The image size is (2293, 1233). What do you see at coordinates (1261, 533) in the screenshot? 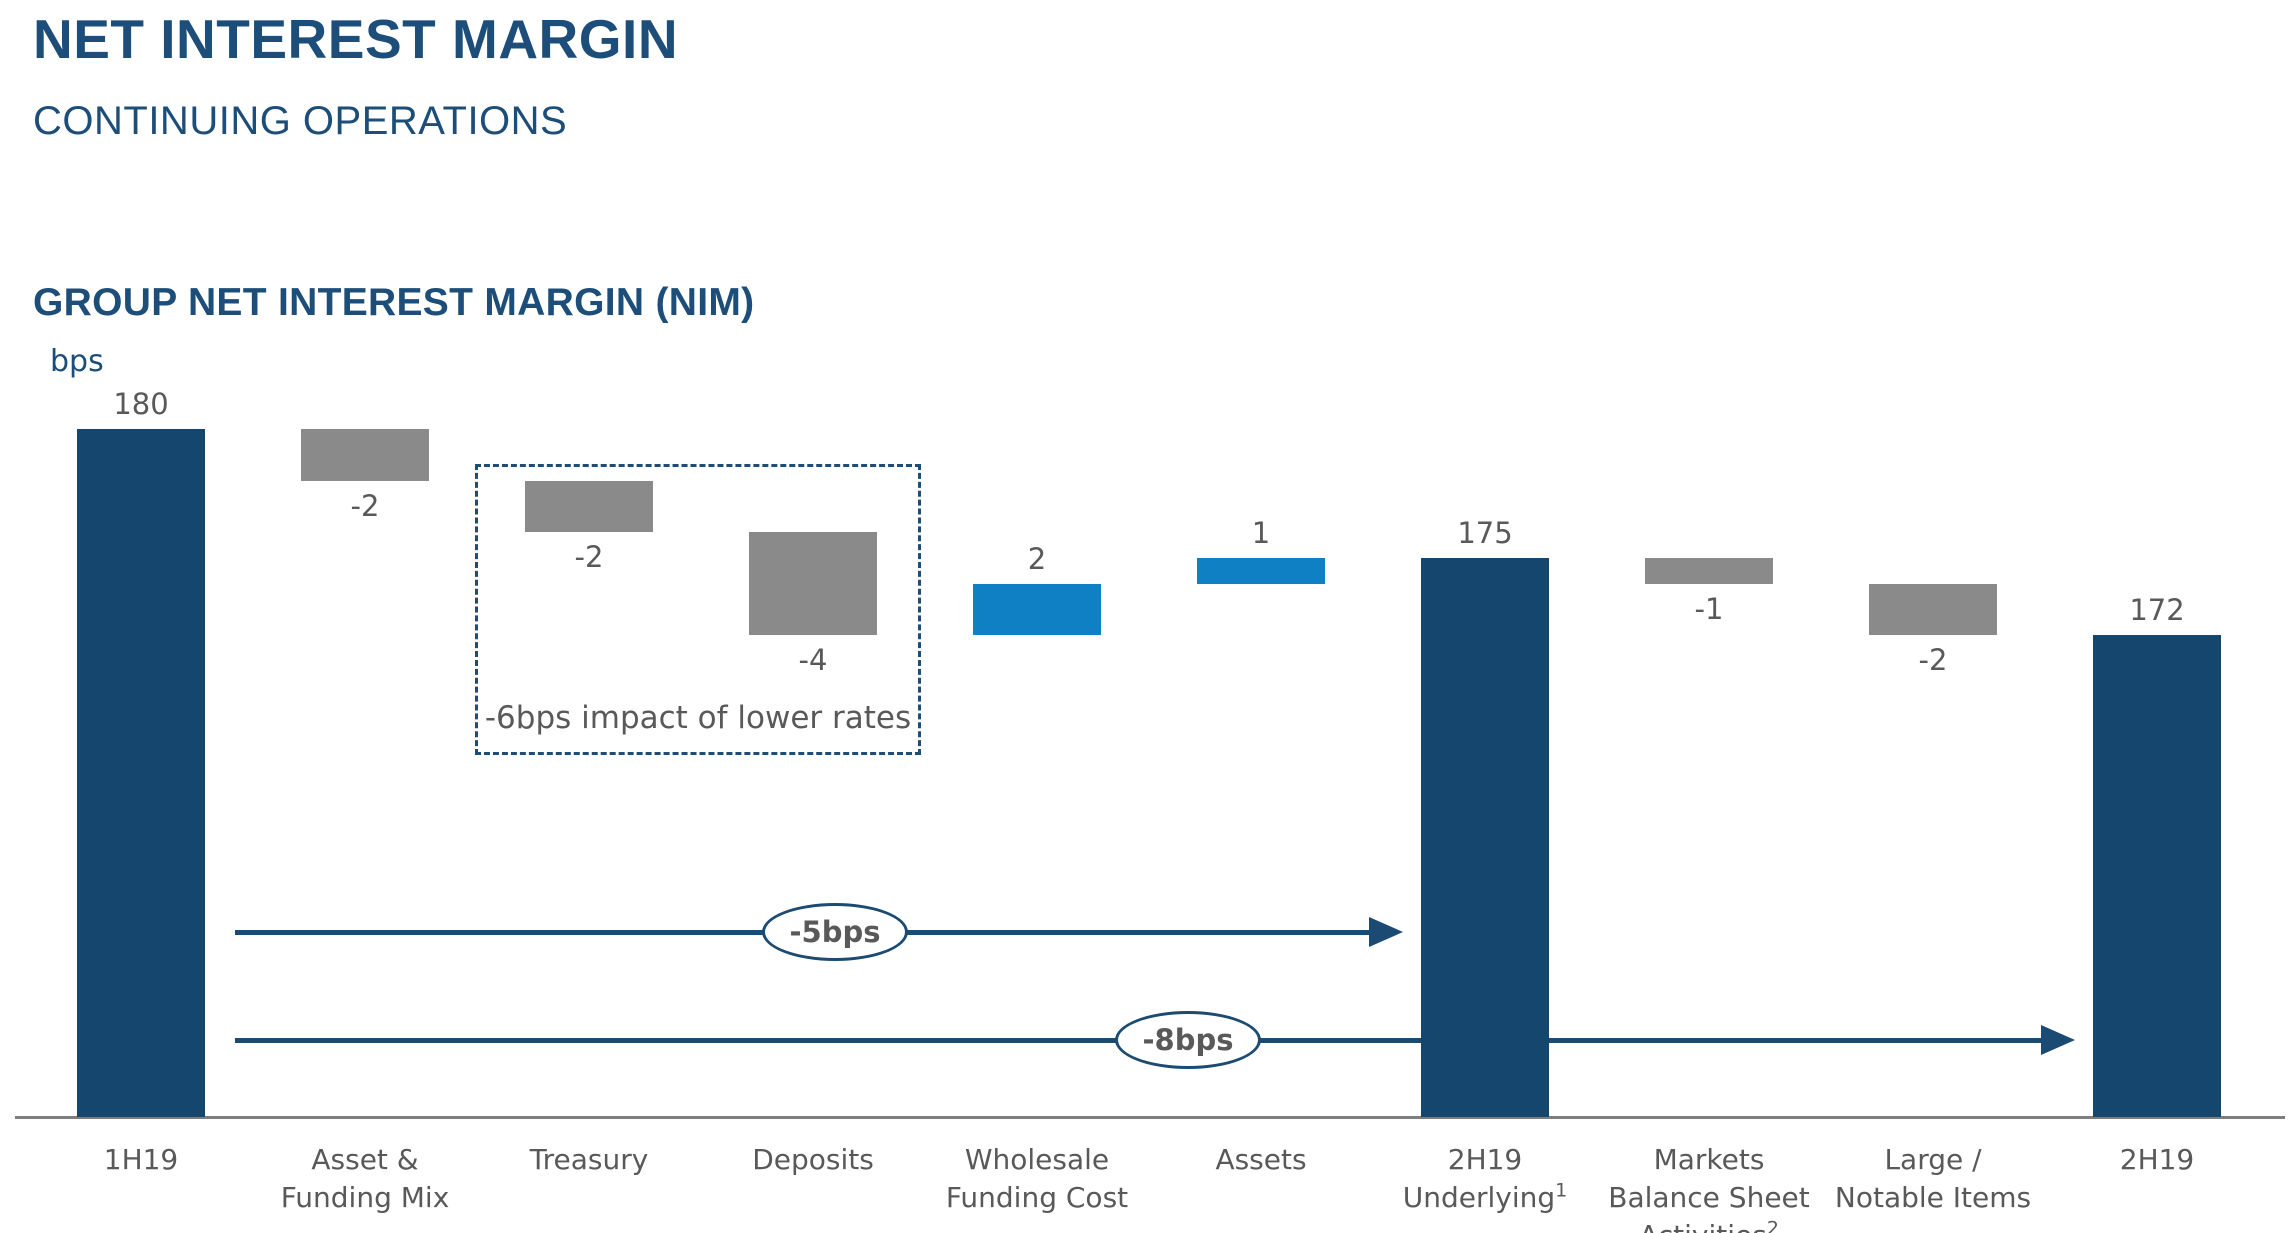
I see `value-label: 1` at bounding box center [1261, 533].